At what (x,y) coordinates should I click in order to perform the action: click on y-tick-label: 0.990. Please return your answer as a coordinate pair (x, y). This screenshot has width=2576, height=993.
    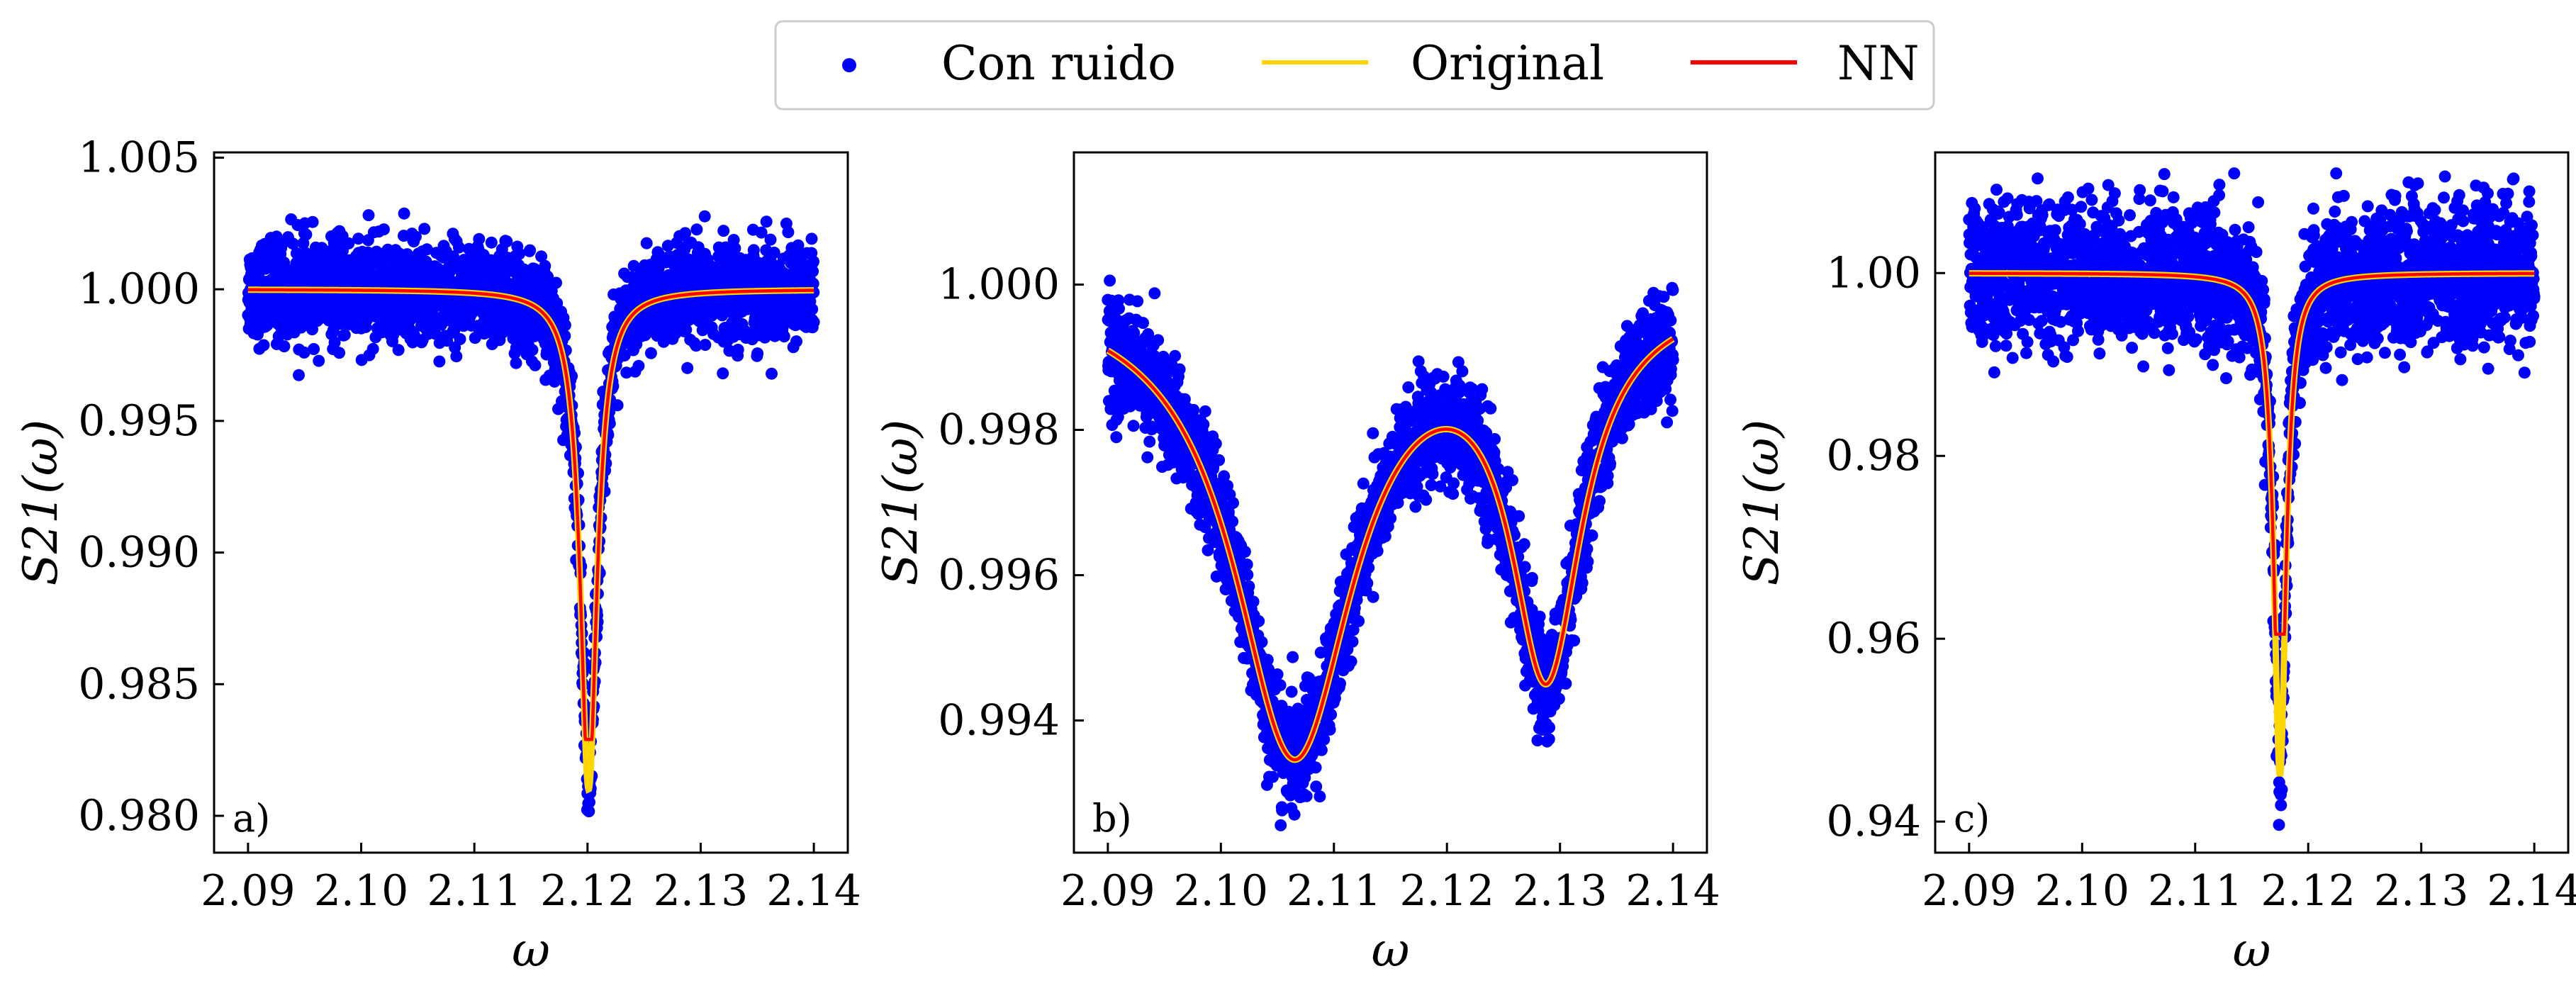
    Looking at the image, I should click on (139, 553).